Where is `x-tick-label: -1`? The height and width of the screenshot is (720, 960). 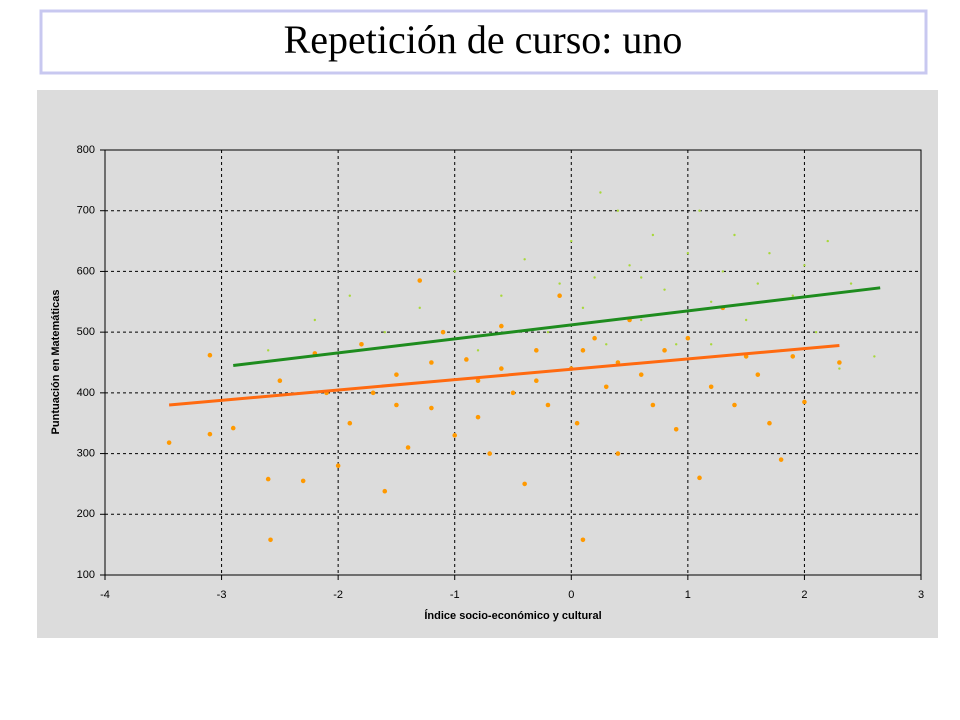
x-tick-label: -1 is located at coordinates (455, 595).